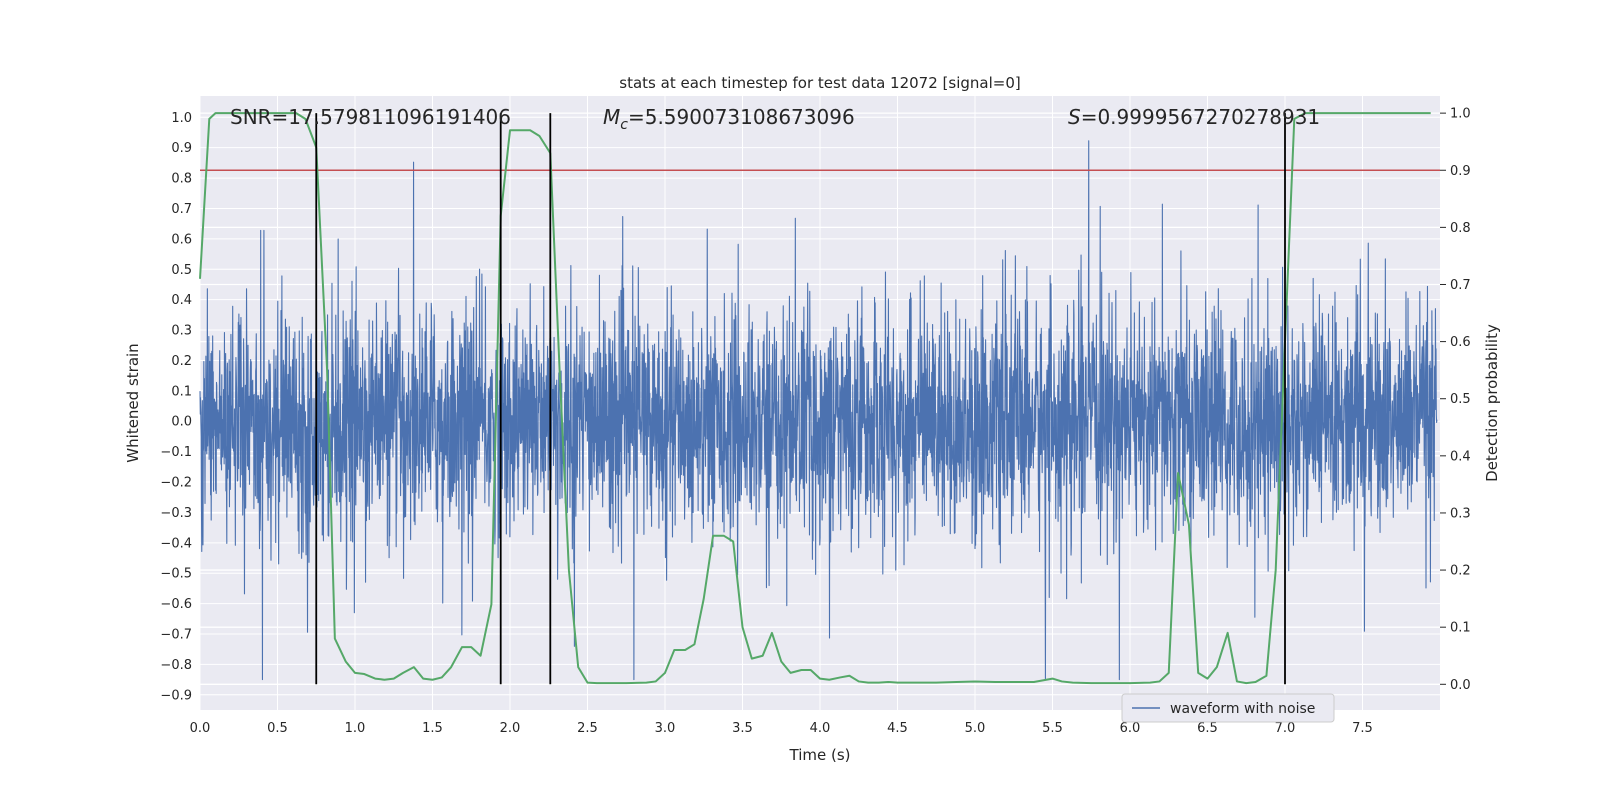 Image resolution: width=1600 pixels, height=800 pixels. Describe the element at coordinates (624, 125) in the screenshot. I see `mc-subscript: c` at that location.